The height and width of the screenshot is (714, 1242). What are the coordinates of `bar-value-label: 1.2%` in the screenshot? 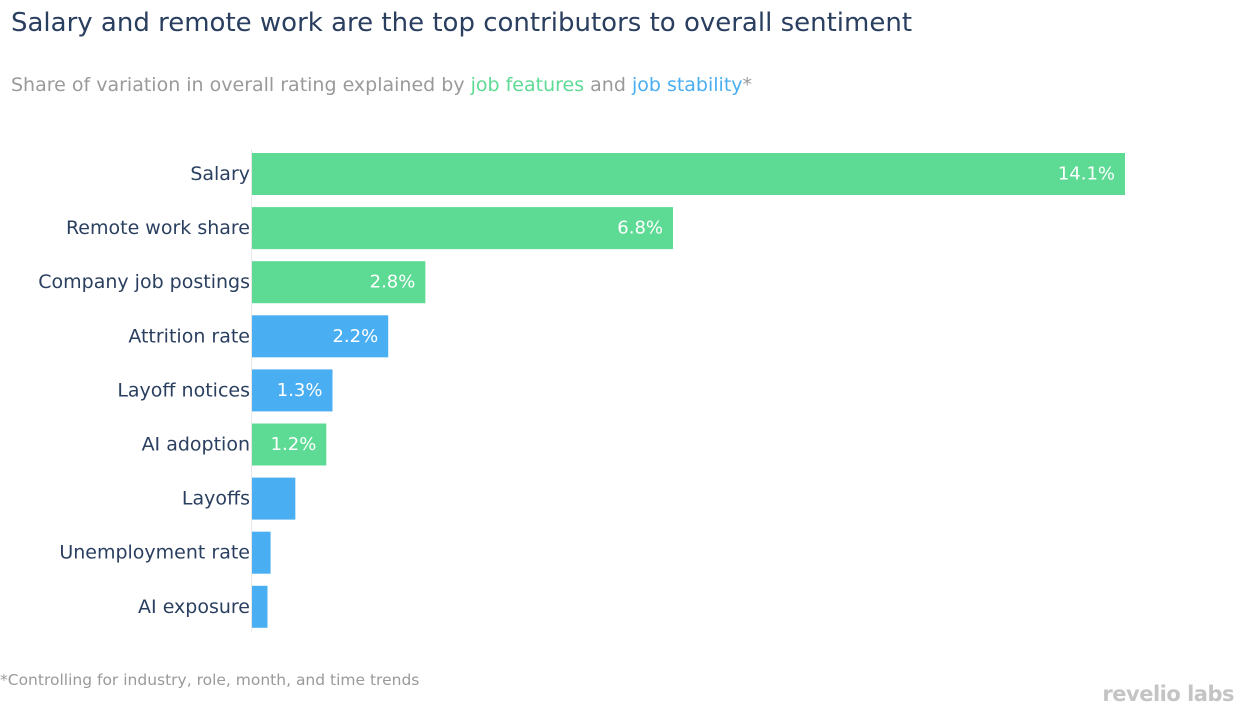 It's located at (294, 444).